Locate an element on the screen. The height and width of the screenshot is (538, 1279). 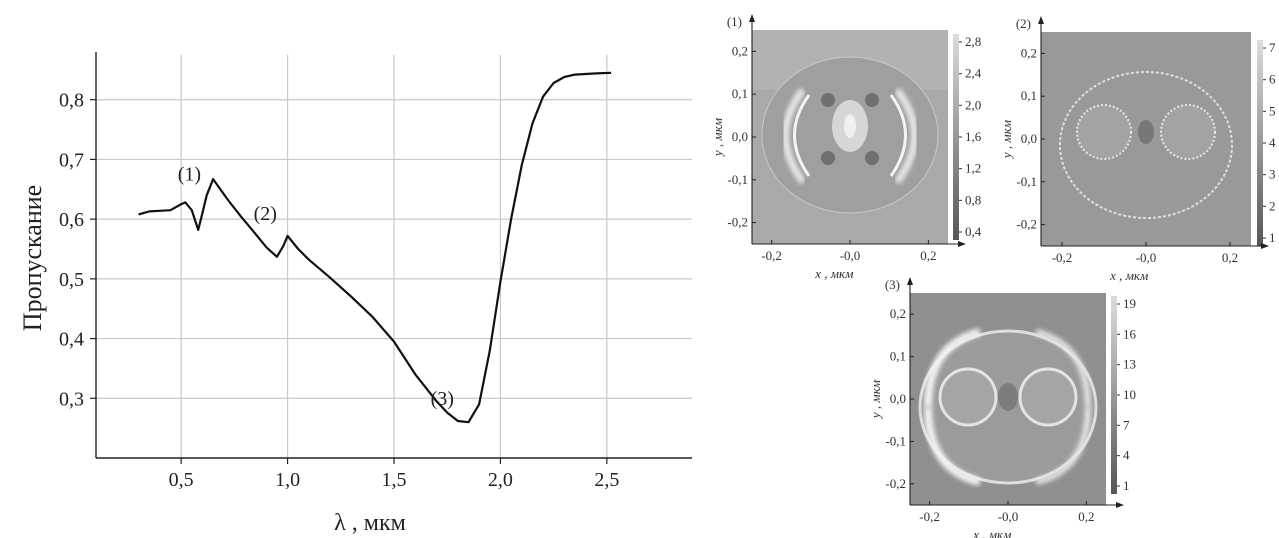
annotations: (1) (2) (3) is located at coordinates (316, 286).